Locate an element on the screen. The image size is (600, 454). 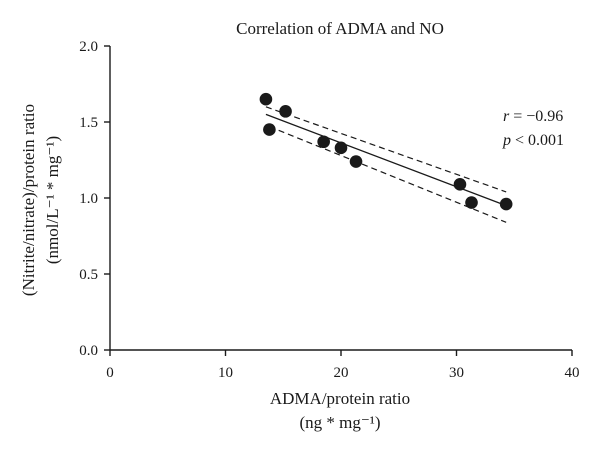
r-value: = −0.96 is located at coordinates (536, 116).